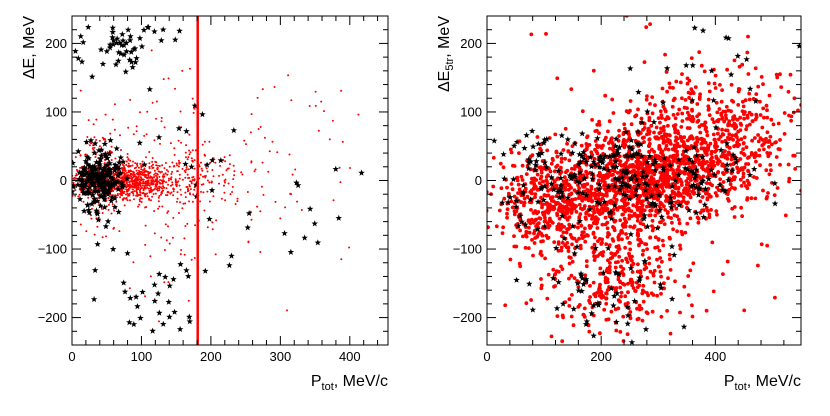 The width and height of the screenshot is (830, 416). I want to click on y-tick-label: −200, so click(52, 317).